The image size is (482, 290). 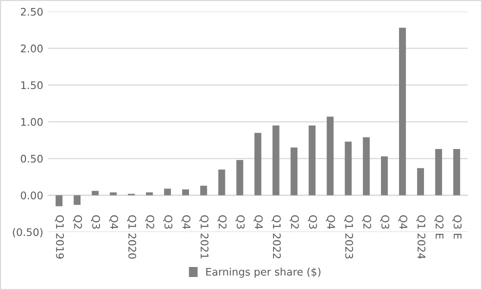 What do you see at coordinates (32, 85) in the screenshot?
I see `y-tick-label: 1.50` at bounding box center [32, 85].